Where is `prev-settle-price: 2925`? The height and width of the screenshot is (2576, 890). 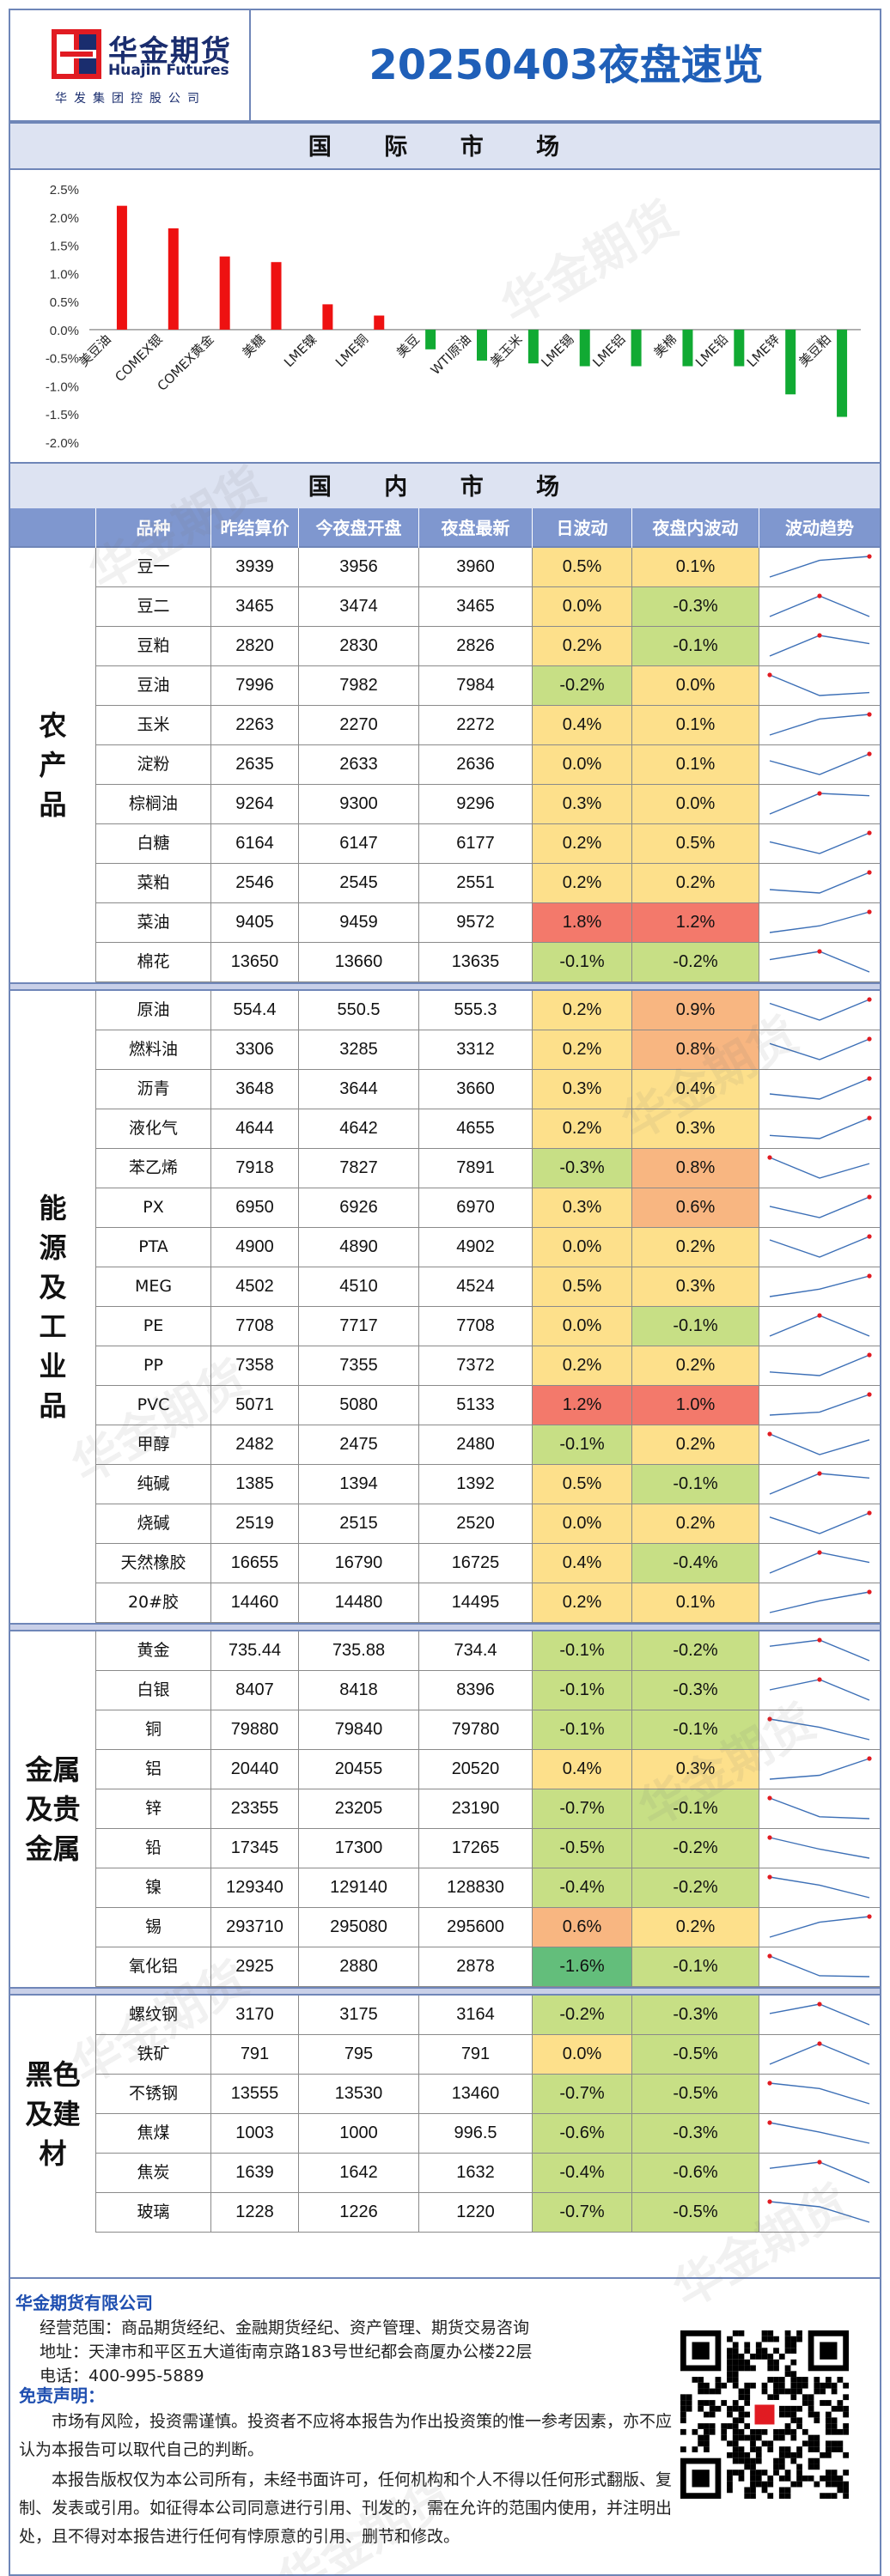
prev-settle-price: 2925 is located at coordinates (255, 1967).